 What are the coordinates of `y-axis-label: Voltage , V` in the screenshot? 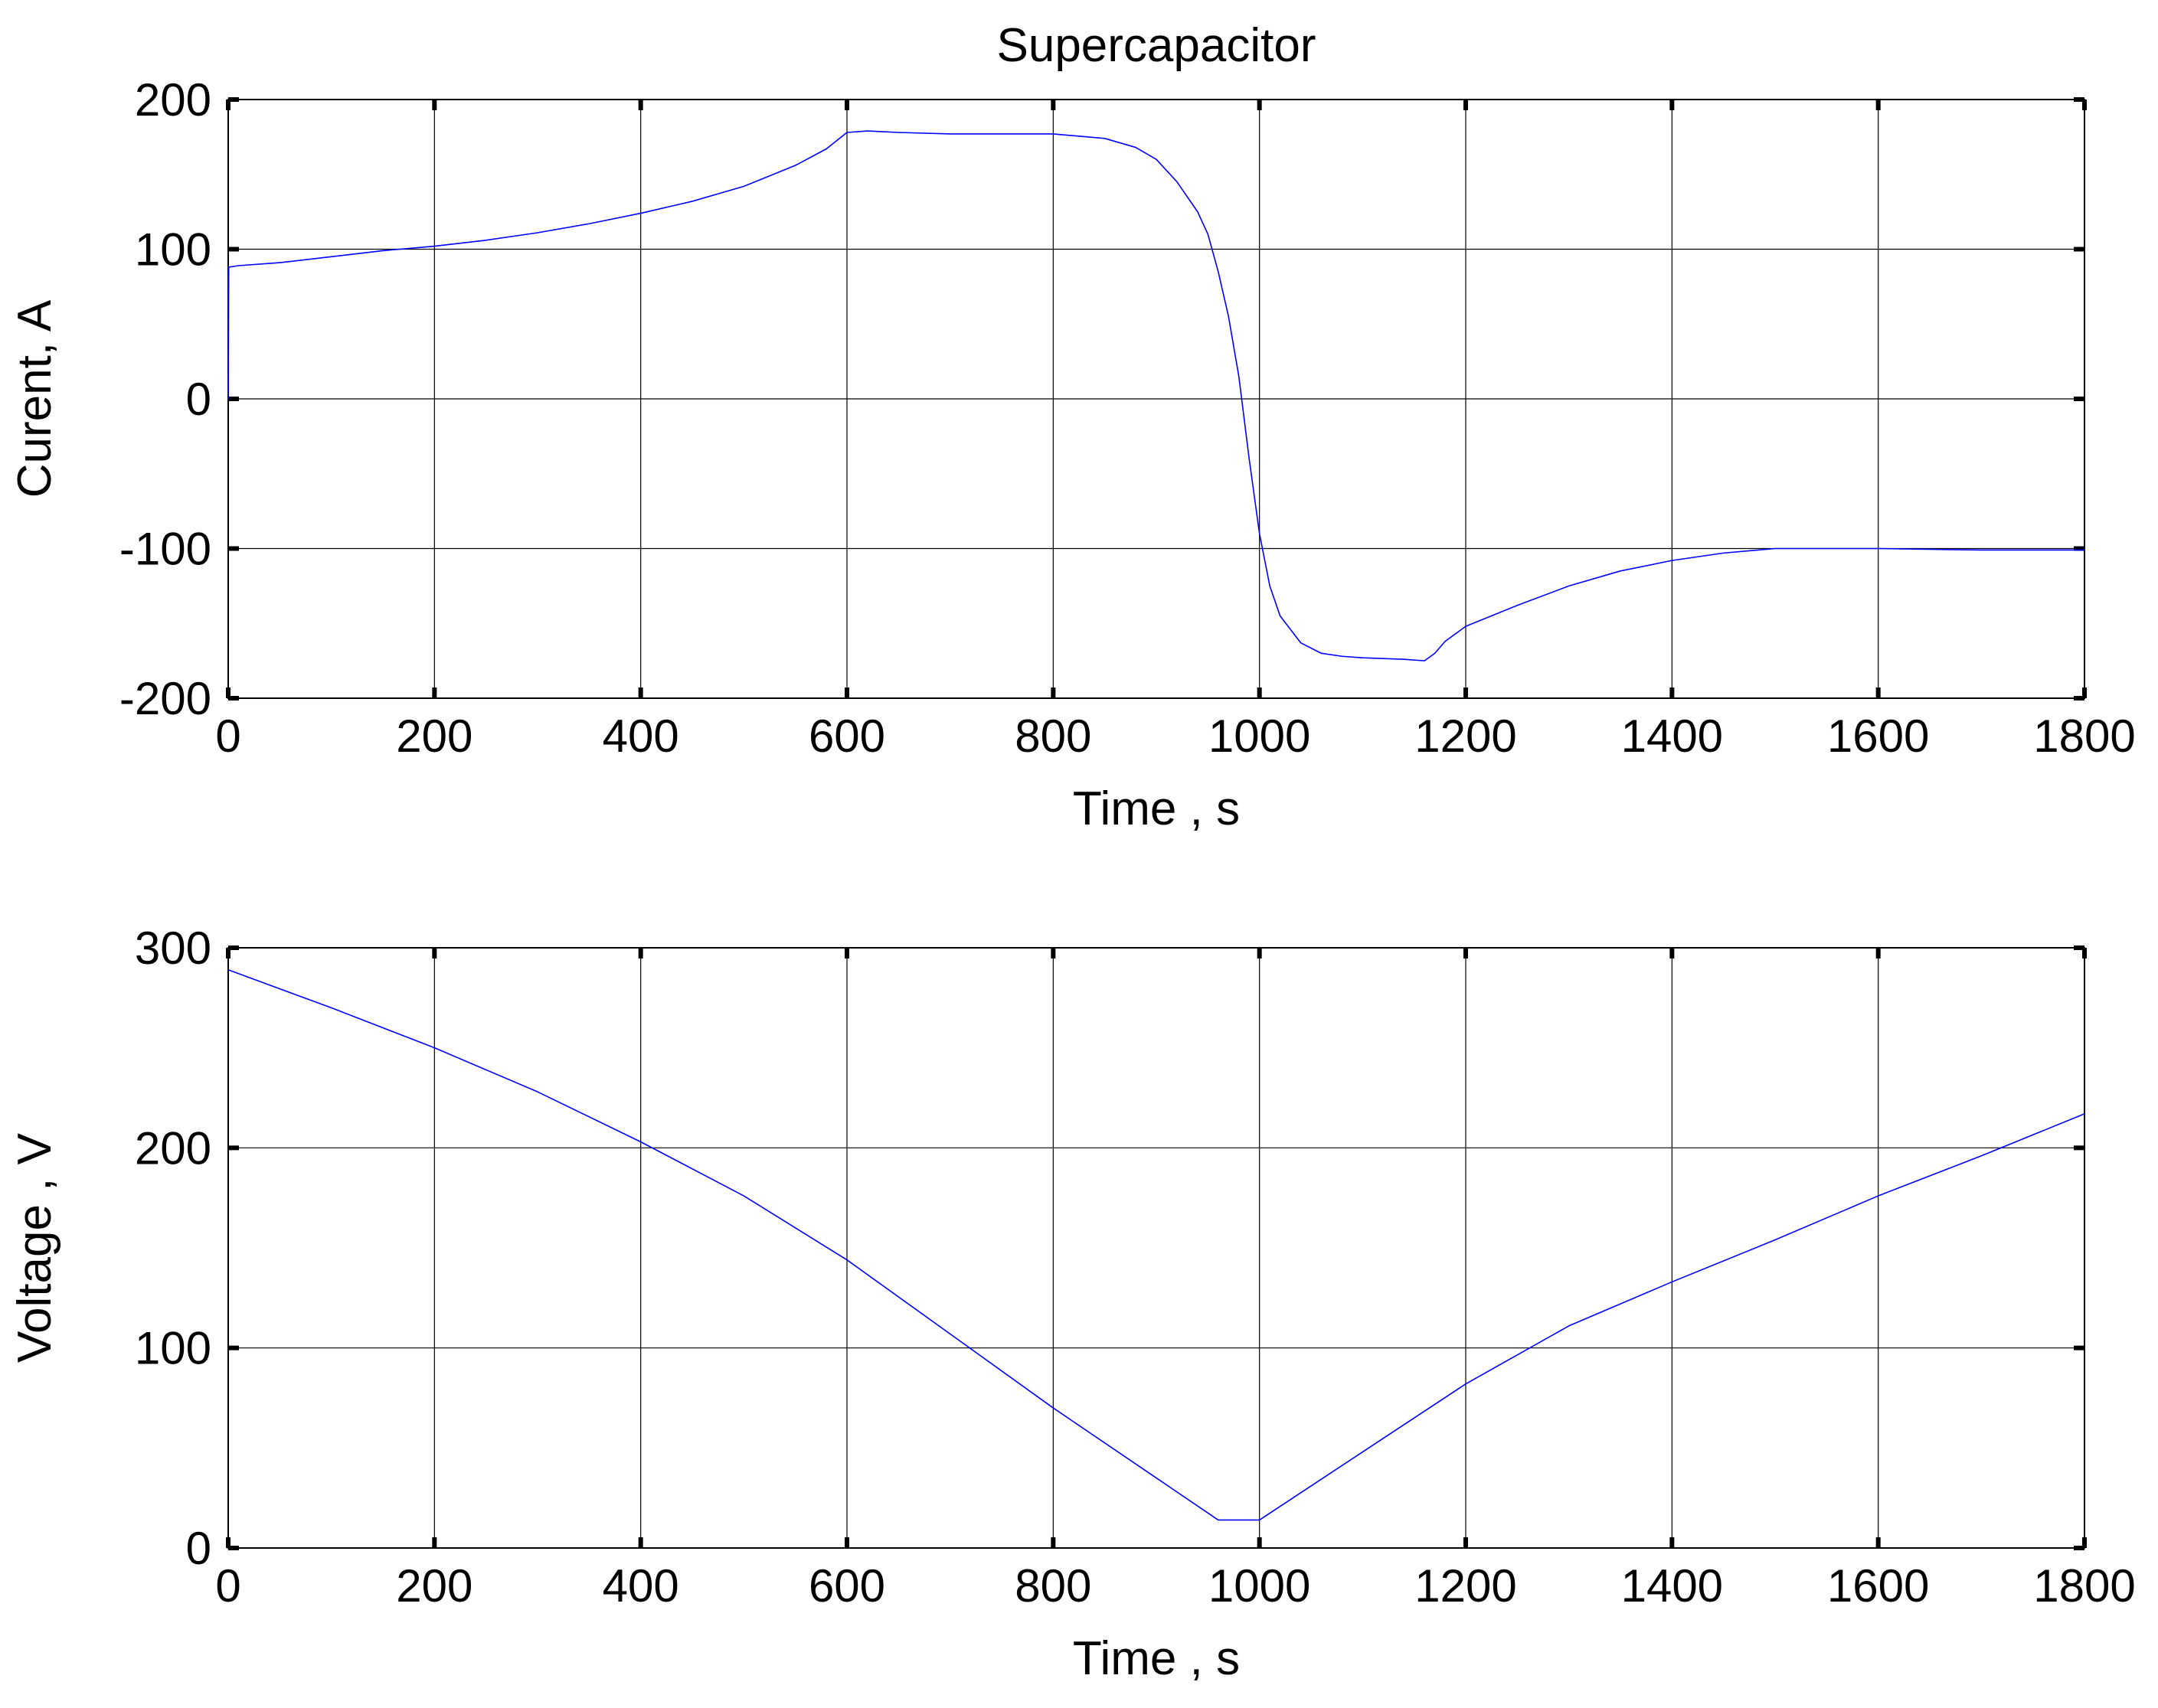 It's located at (34, 1248).